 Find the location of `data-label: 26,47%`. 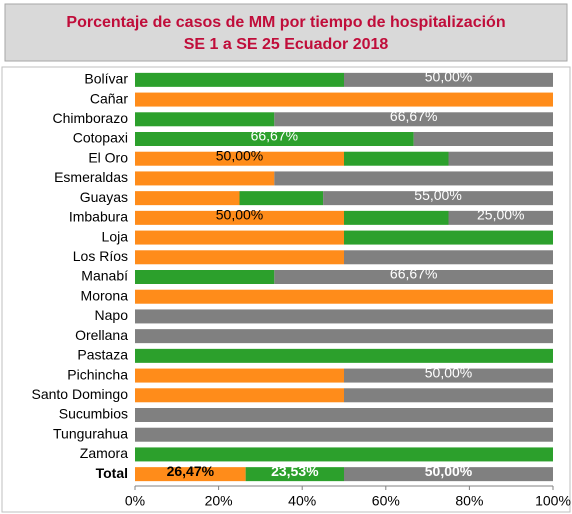

data-label: 26,47% is located at coordinates (191, 471).